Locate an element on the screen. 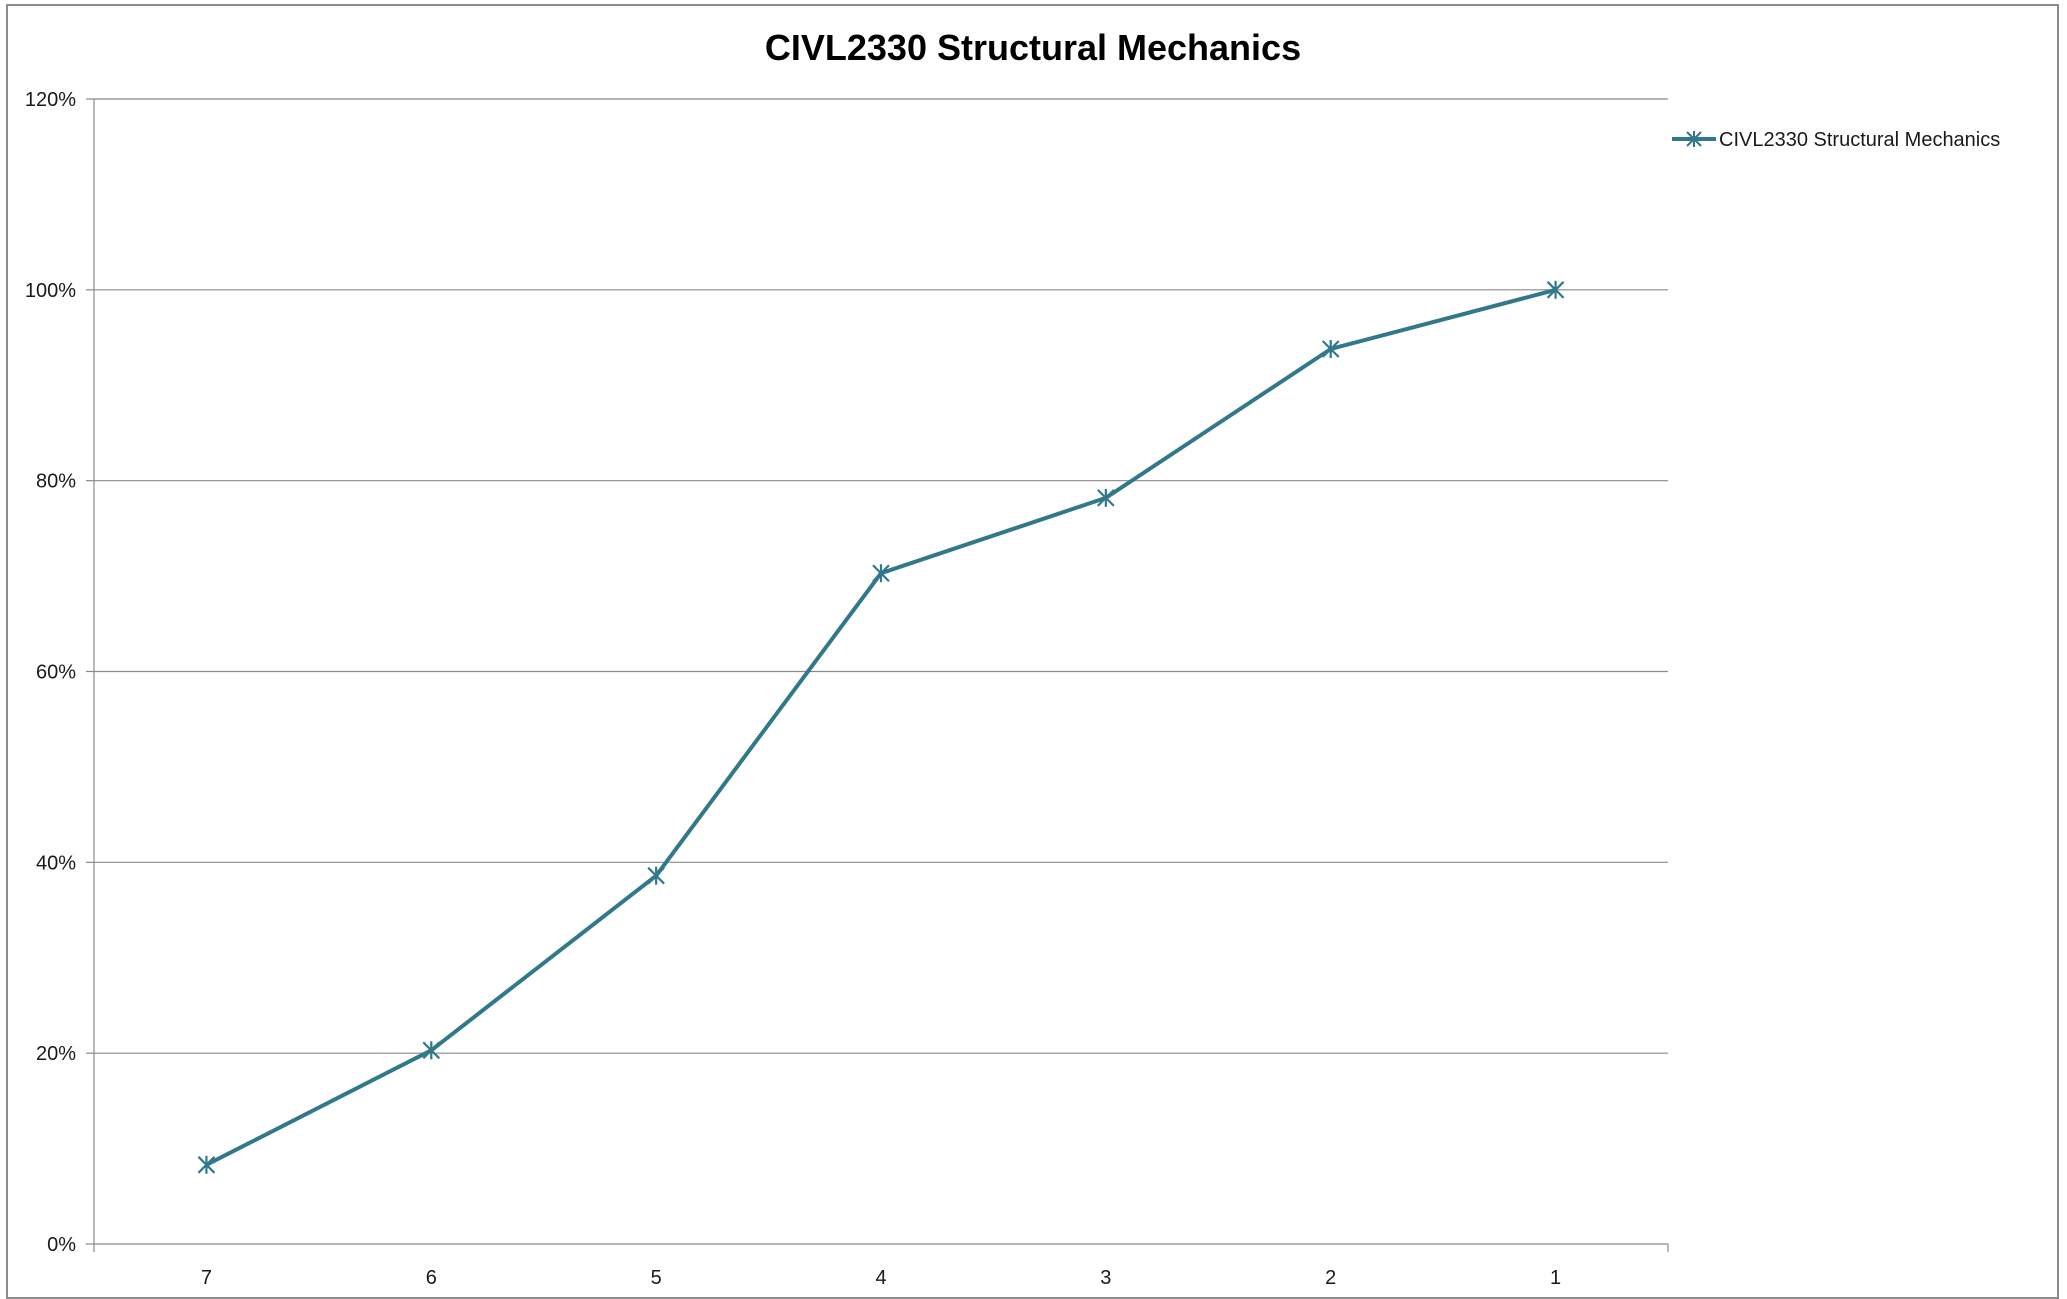 This screenshot has width=2067, height=1299. x-tick-label: 4 is located at coordinates (880, 1278).